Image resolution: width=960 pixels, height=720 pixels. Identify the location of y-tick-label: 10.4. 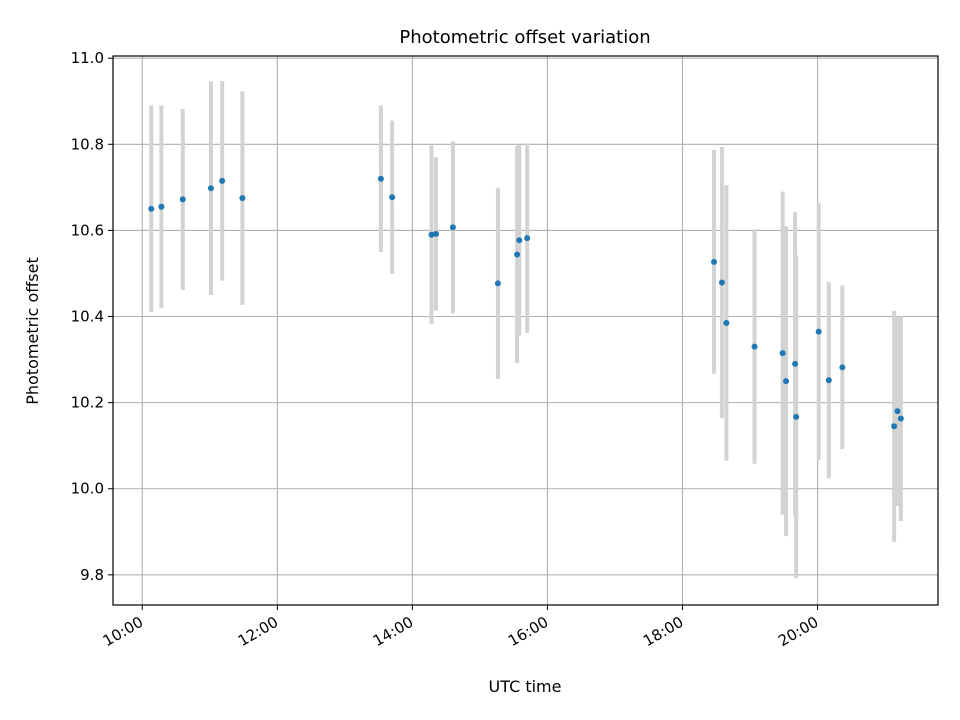
(87, 317).